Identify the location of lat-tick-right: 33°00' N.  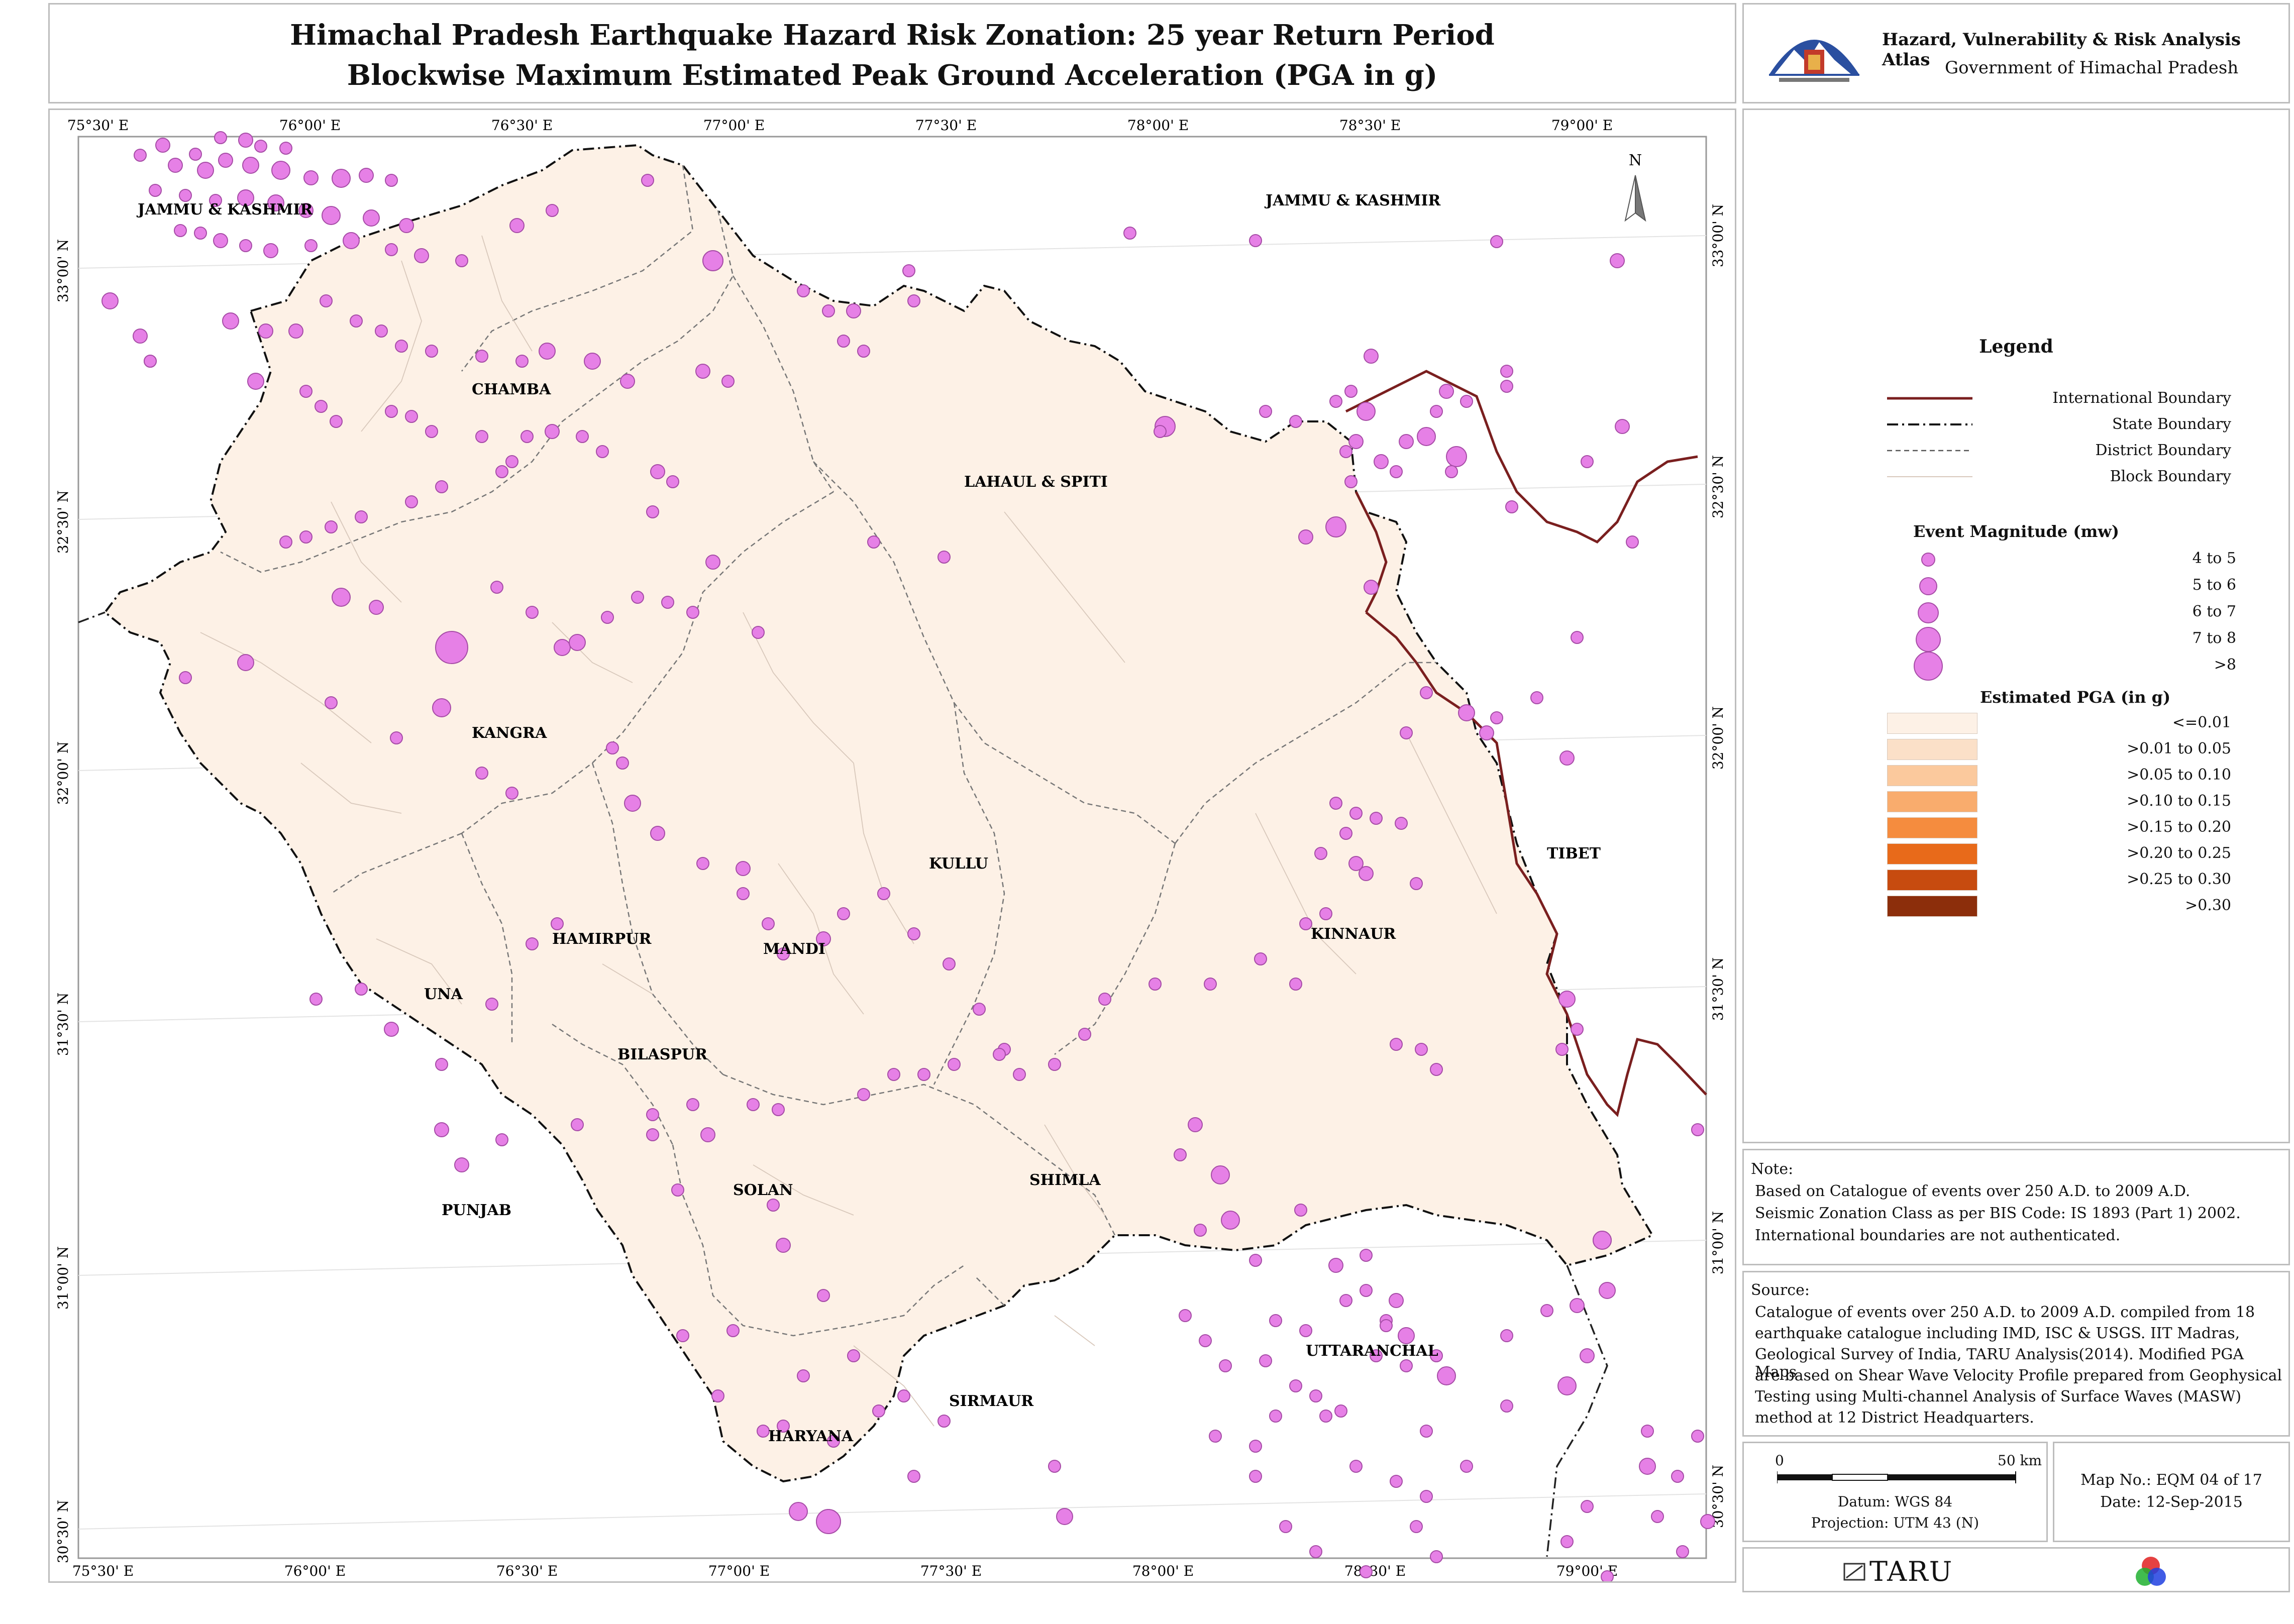
(1718, 235).